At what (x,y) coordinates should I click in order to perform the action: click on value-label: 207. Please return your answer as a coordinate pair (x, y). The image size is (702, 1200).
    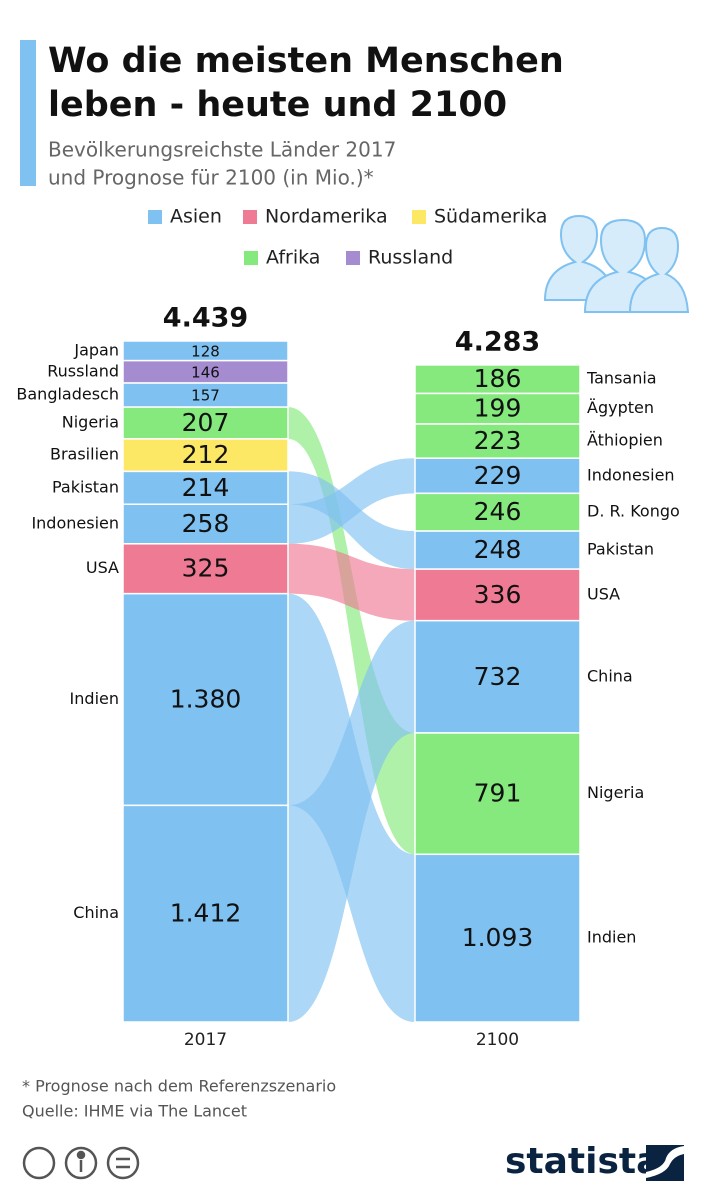
    Looking at the image, I should click on (206, 422).